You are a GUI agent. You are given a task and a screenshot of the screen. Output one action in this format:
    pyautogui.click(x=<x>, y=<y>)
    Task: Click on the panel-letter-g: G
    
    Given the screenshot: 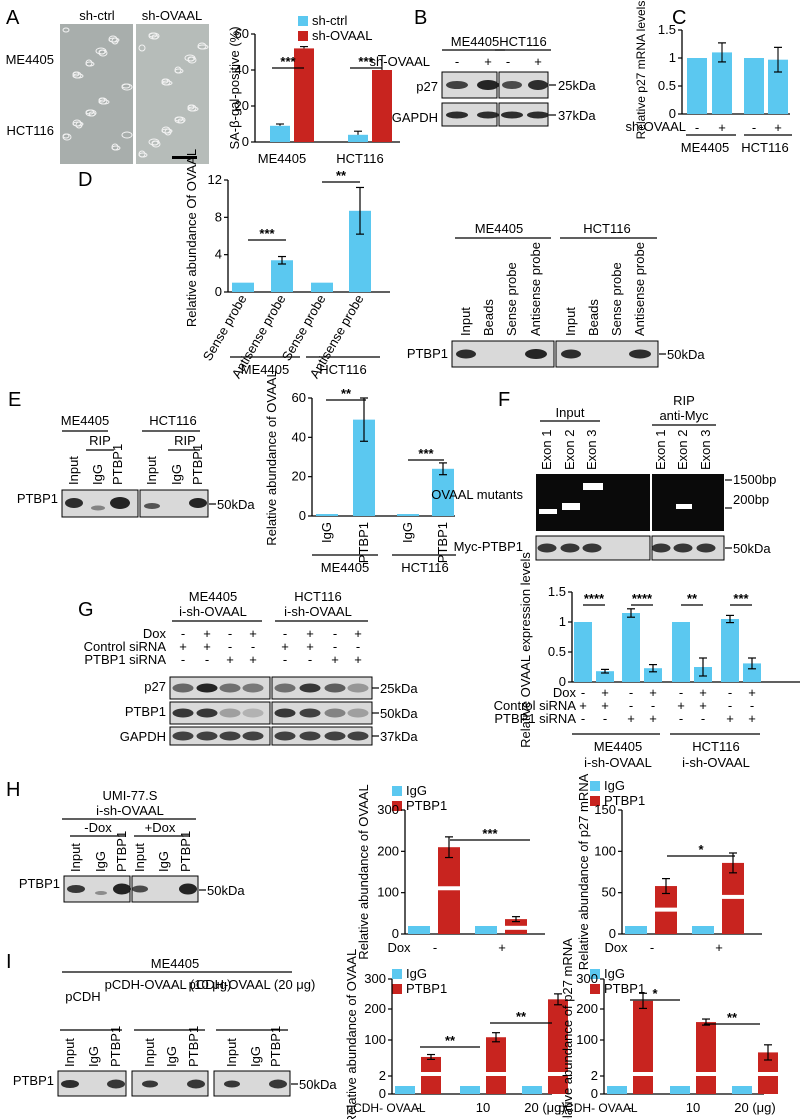 What is the action you would take?
    pyautogui.click(x=86, y=610)
    